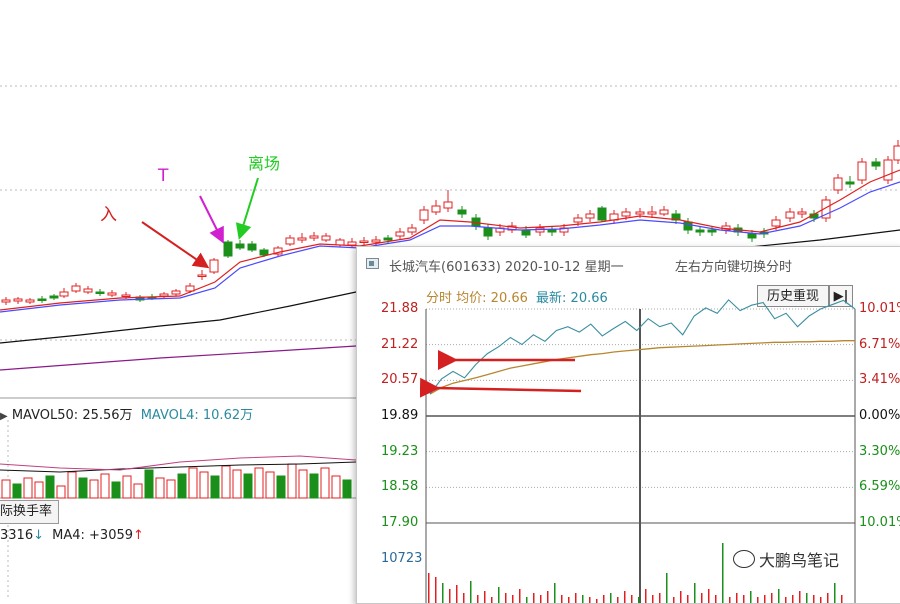  What do you see at coordinates (793, 296) in the screenshot?
I see `history-replay-button: 历史重现` at bounding box center [793, 296].